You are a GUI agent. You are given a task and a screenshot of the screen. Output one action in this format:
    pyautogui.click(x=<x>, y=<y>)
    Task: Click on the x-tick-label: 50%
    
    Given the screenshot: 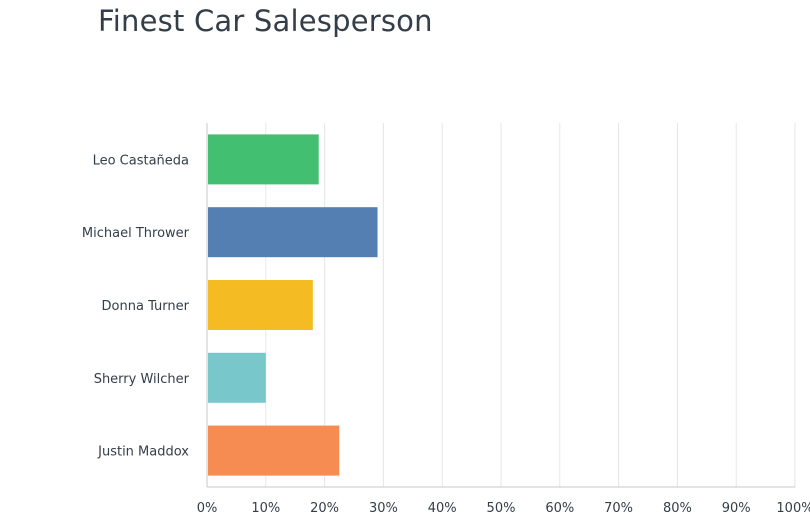 What is the action you would take?
    pyautogui.click(x=501, y=508)
    